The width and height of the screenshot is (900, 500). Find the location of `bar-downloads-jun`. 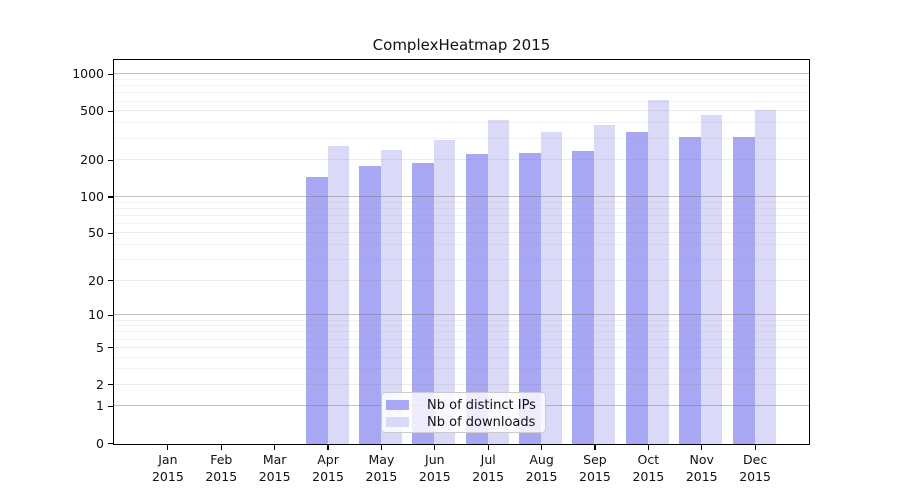

bar-downloads-jun is located at coordinates (445, 292).